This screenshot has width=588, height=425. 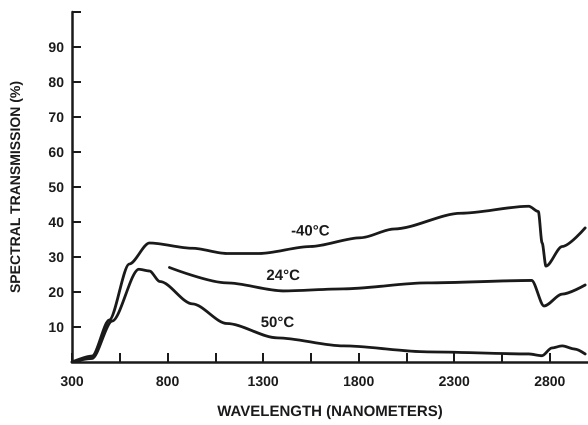 What do you see at coordinates (310, 231) in the screenshot?
I see `series-label: -40°C` at bounding box center [310, 231].